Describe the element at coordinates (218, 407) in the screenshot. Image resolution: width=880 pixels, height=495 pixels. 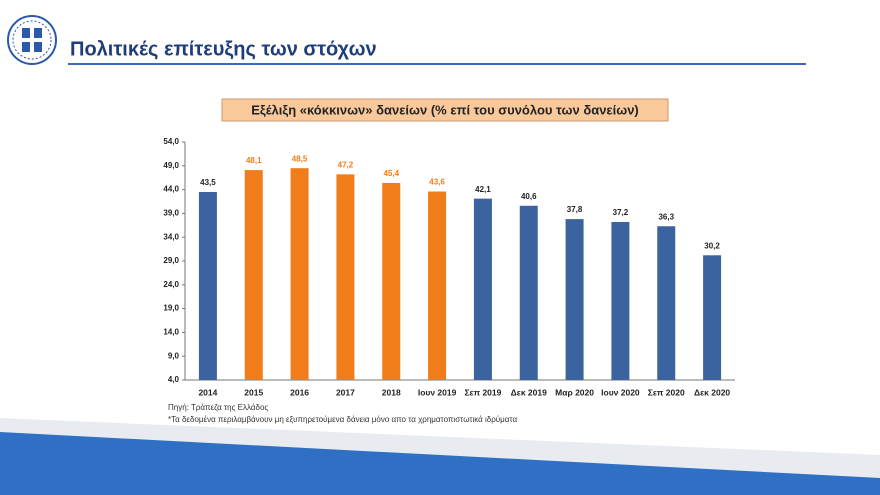
I see `source: Πηγή: Τράπεζα της Ελλάδος` at that location.